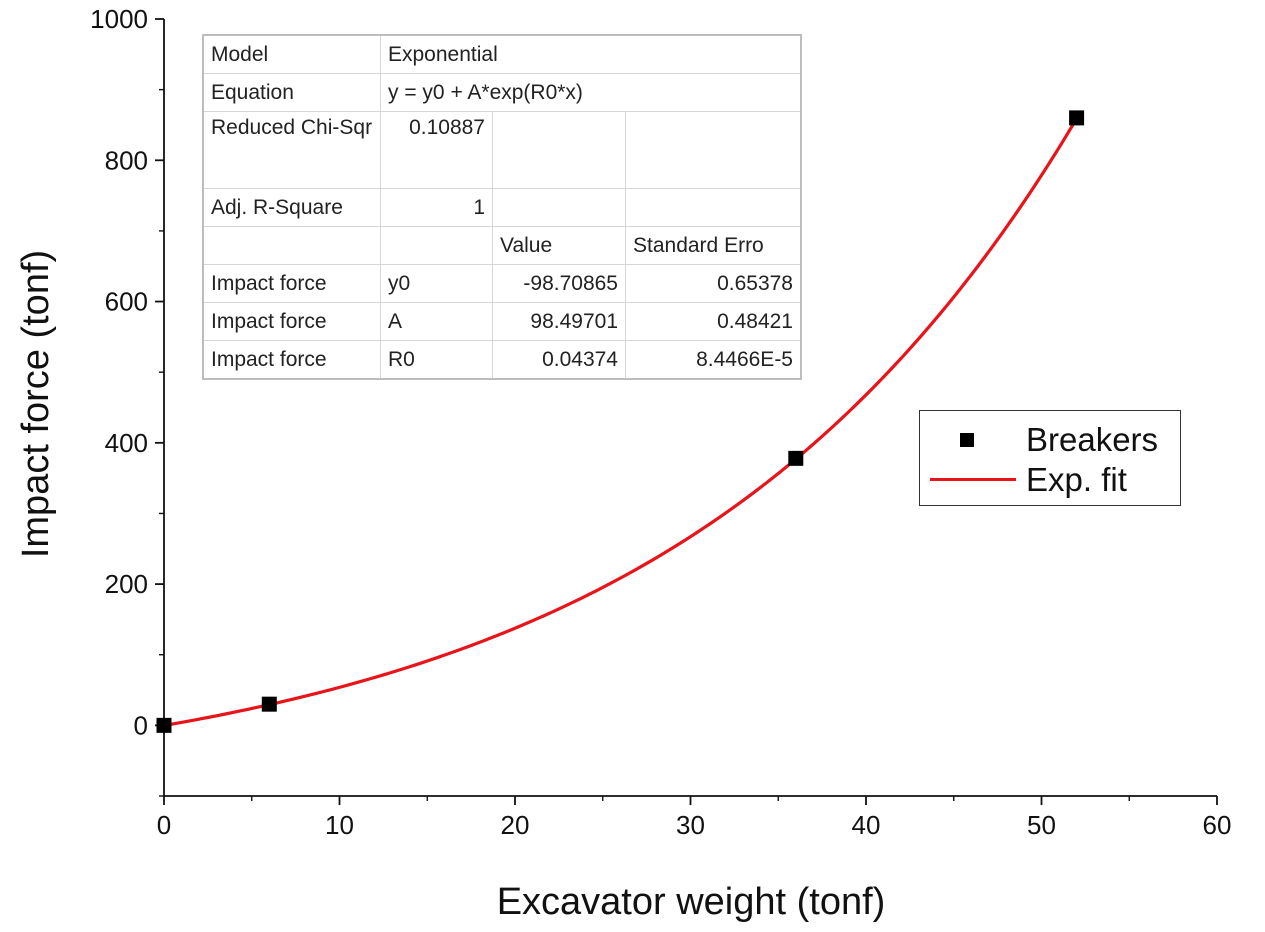  Describe the element at coordinates (436, 360) in the screenshot. I see `param-symbol-cell: R0` at that location.